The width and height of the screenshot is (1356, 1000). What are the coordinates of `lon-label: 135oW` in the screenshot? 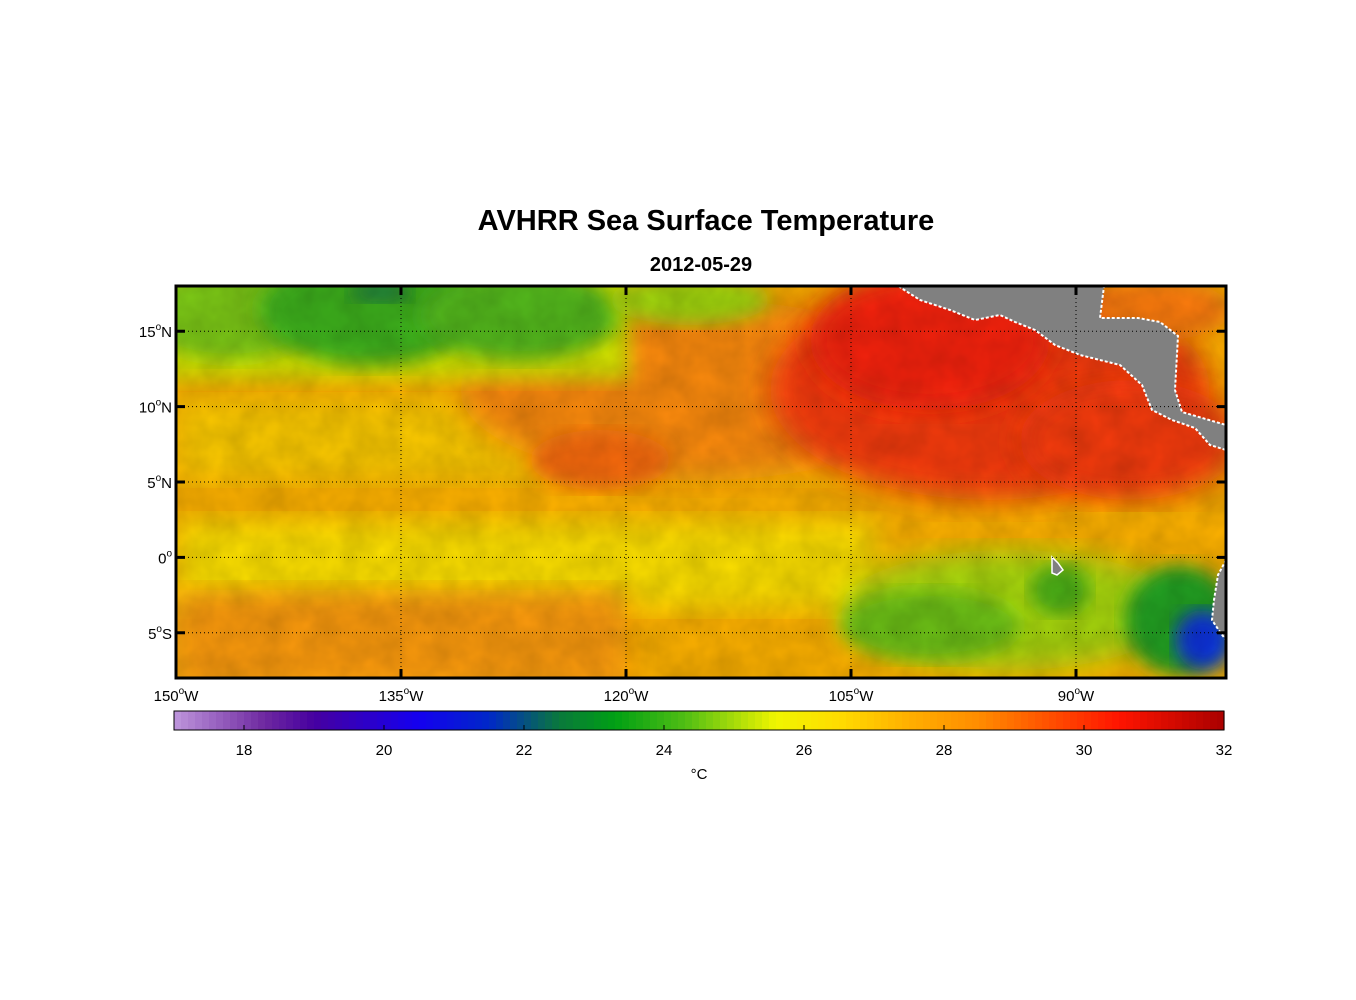 It's located at (402, 695).